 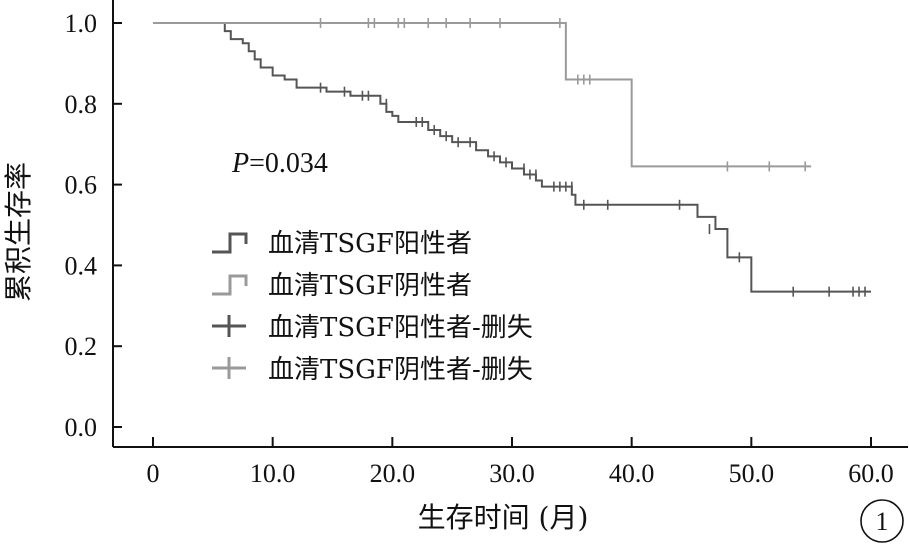 I want to click on x-axis-title: 生存时间 (月), so click(x=503, y=517).